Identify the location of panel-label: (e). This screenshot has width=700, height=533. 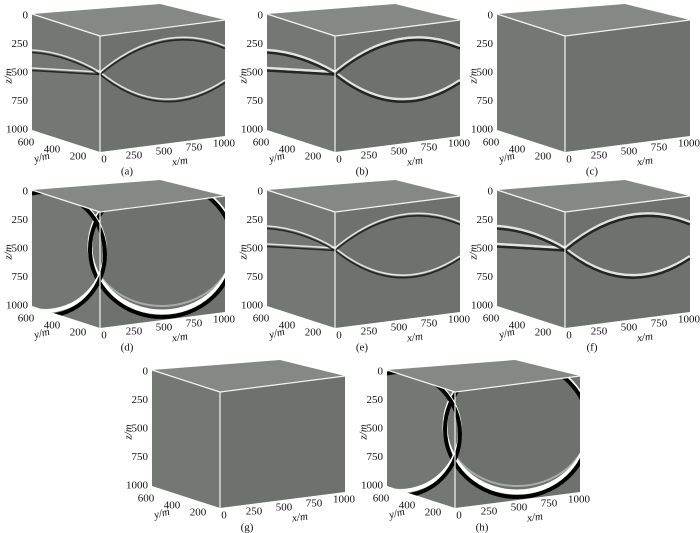
(362, 348).